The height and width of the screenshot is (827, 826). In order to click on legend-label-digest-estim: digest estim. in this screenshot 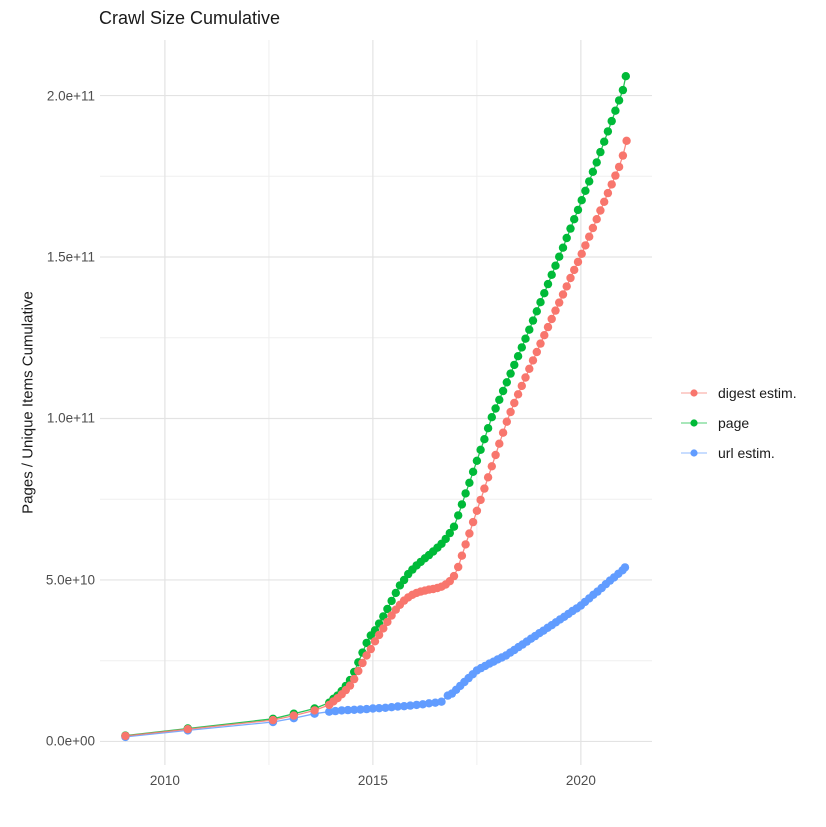, I will do `click(757, 393)`.